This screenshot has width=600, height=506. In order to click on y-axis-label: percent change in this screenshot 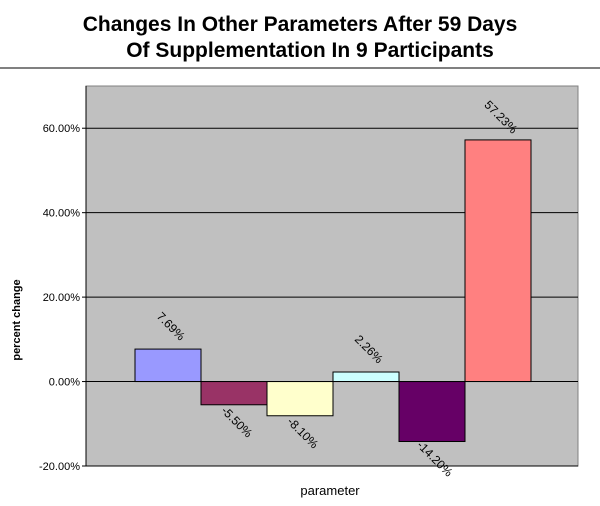, I will do `click(17, 319)`.